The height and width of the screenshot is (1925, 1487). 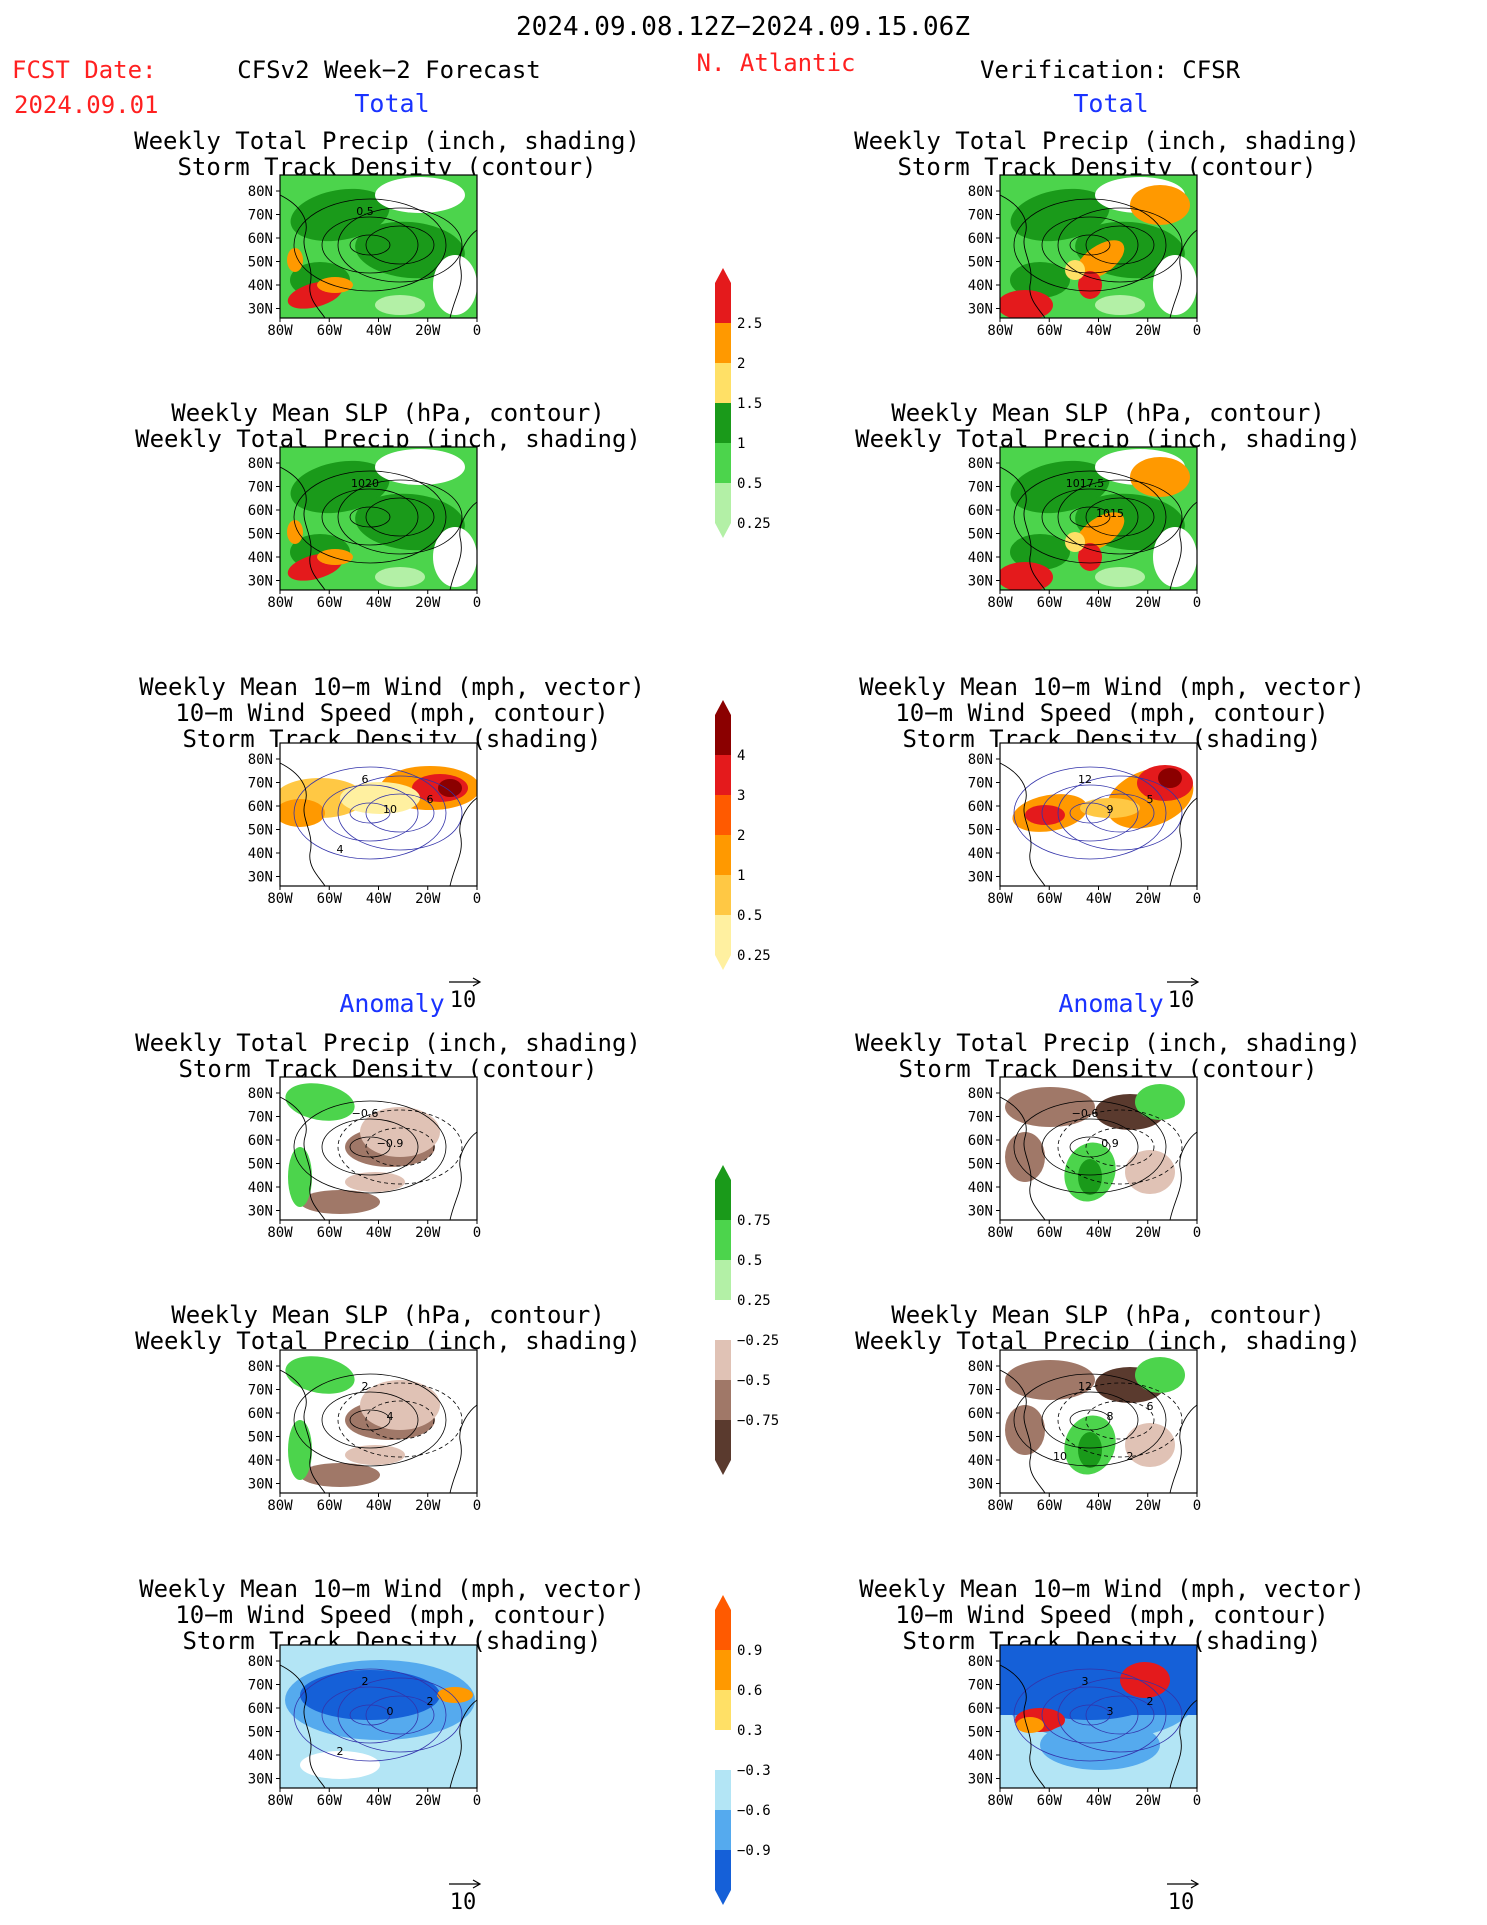 I want to click on contour-label: 4, so click(x=390, y=1416).